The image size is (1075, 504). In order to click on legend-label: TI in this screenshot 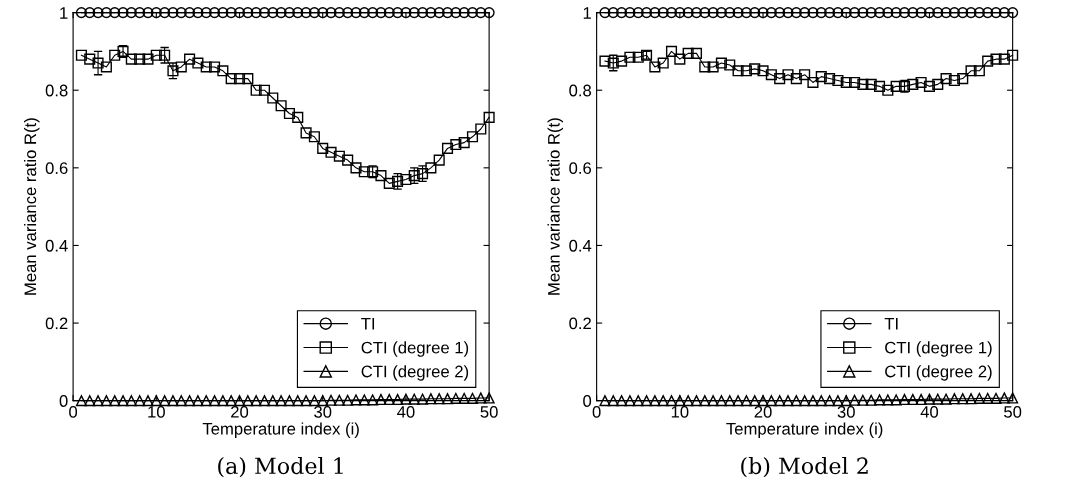, I will do `click(368, 324)`.